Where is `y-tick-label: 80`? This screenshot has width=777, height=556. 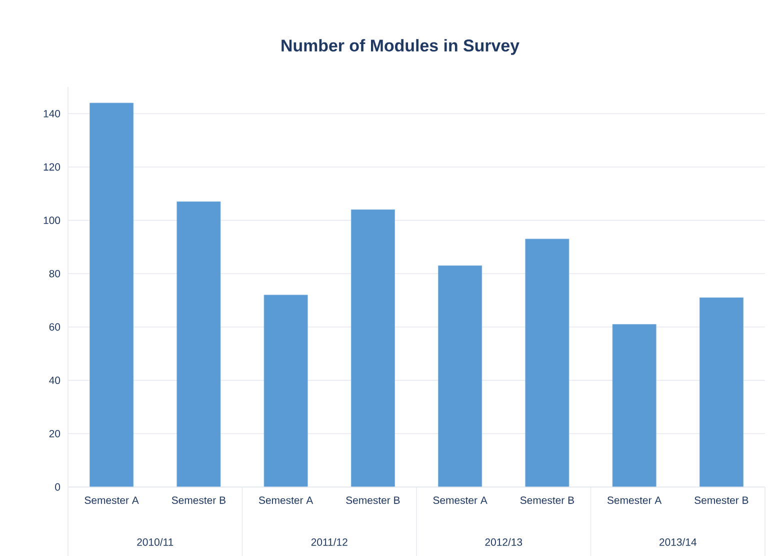
y-tick-label: 80 is located at coordinates (54, 274).